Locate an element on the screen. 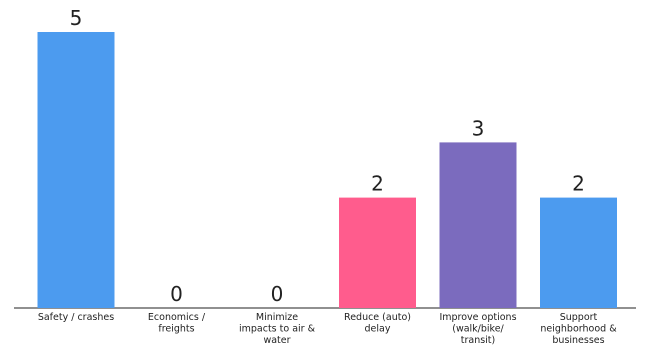 The width and height of the screenshot is (648, 346). value-label-3: 2 is located at coordinates (377, 184).